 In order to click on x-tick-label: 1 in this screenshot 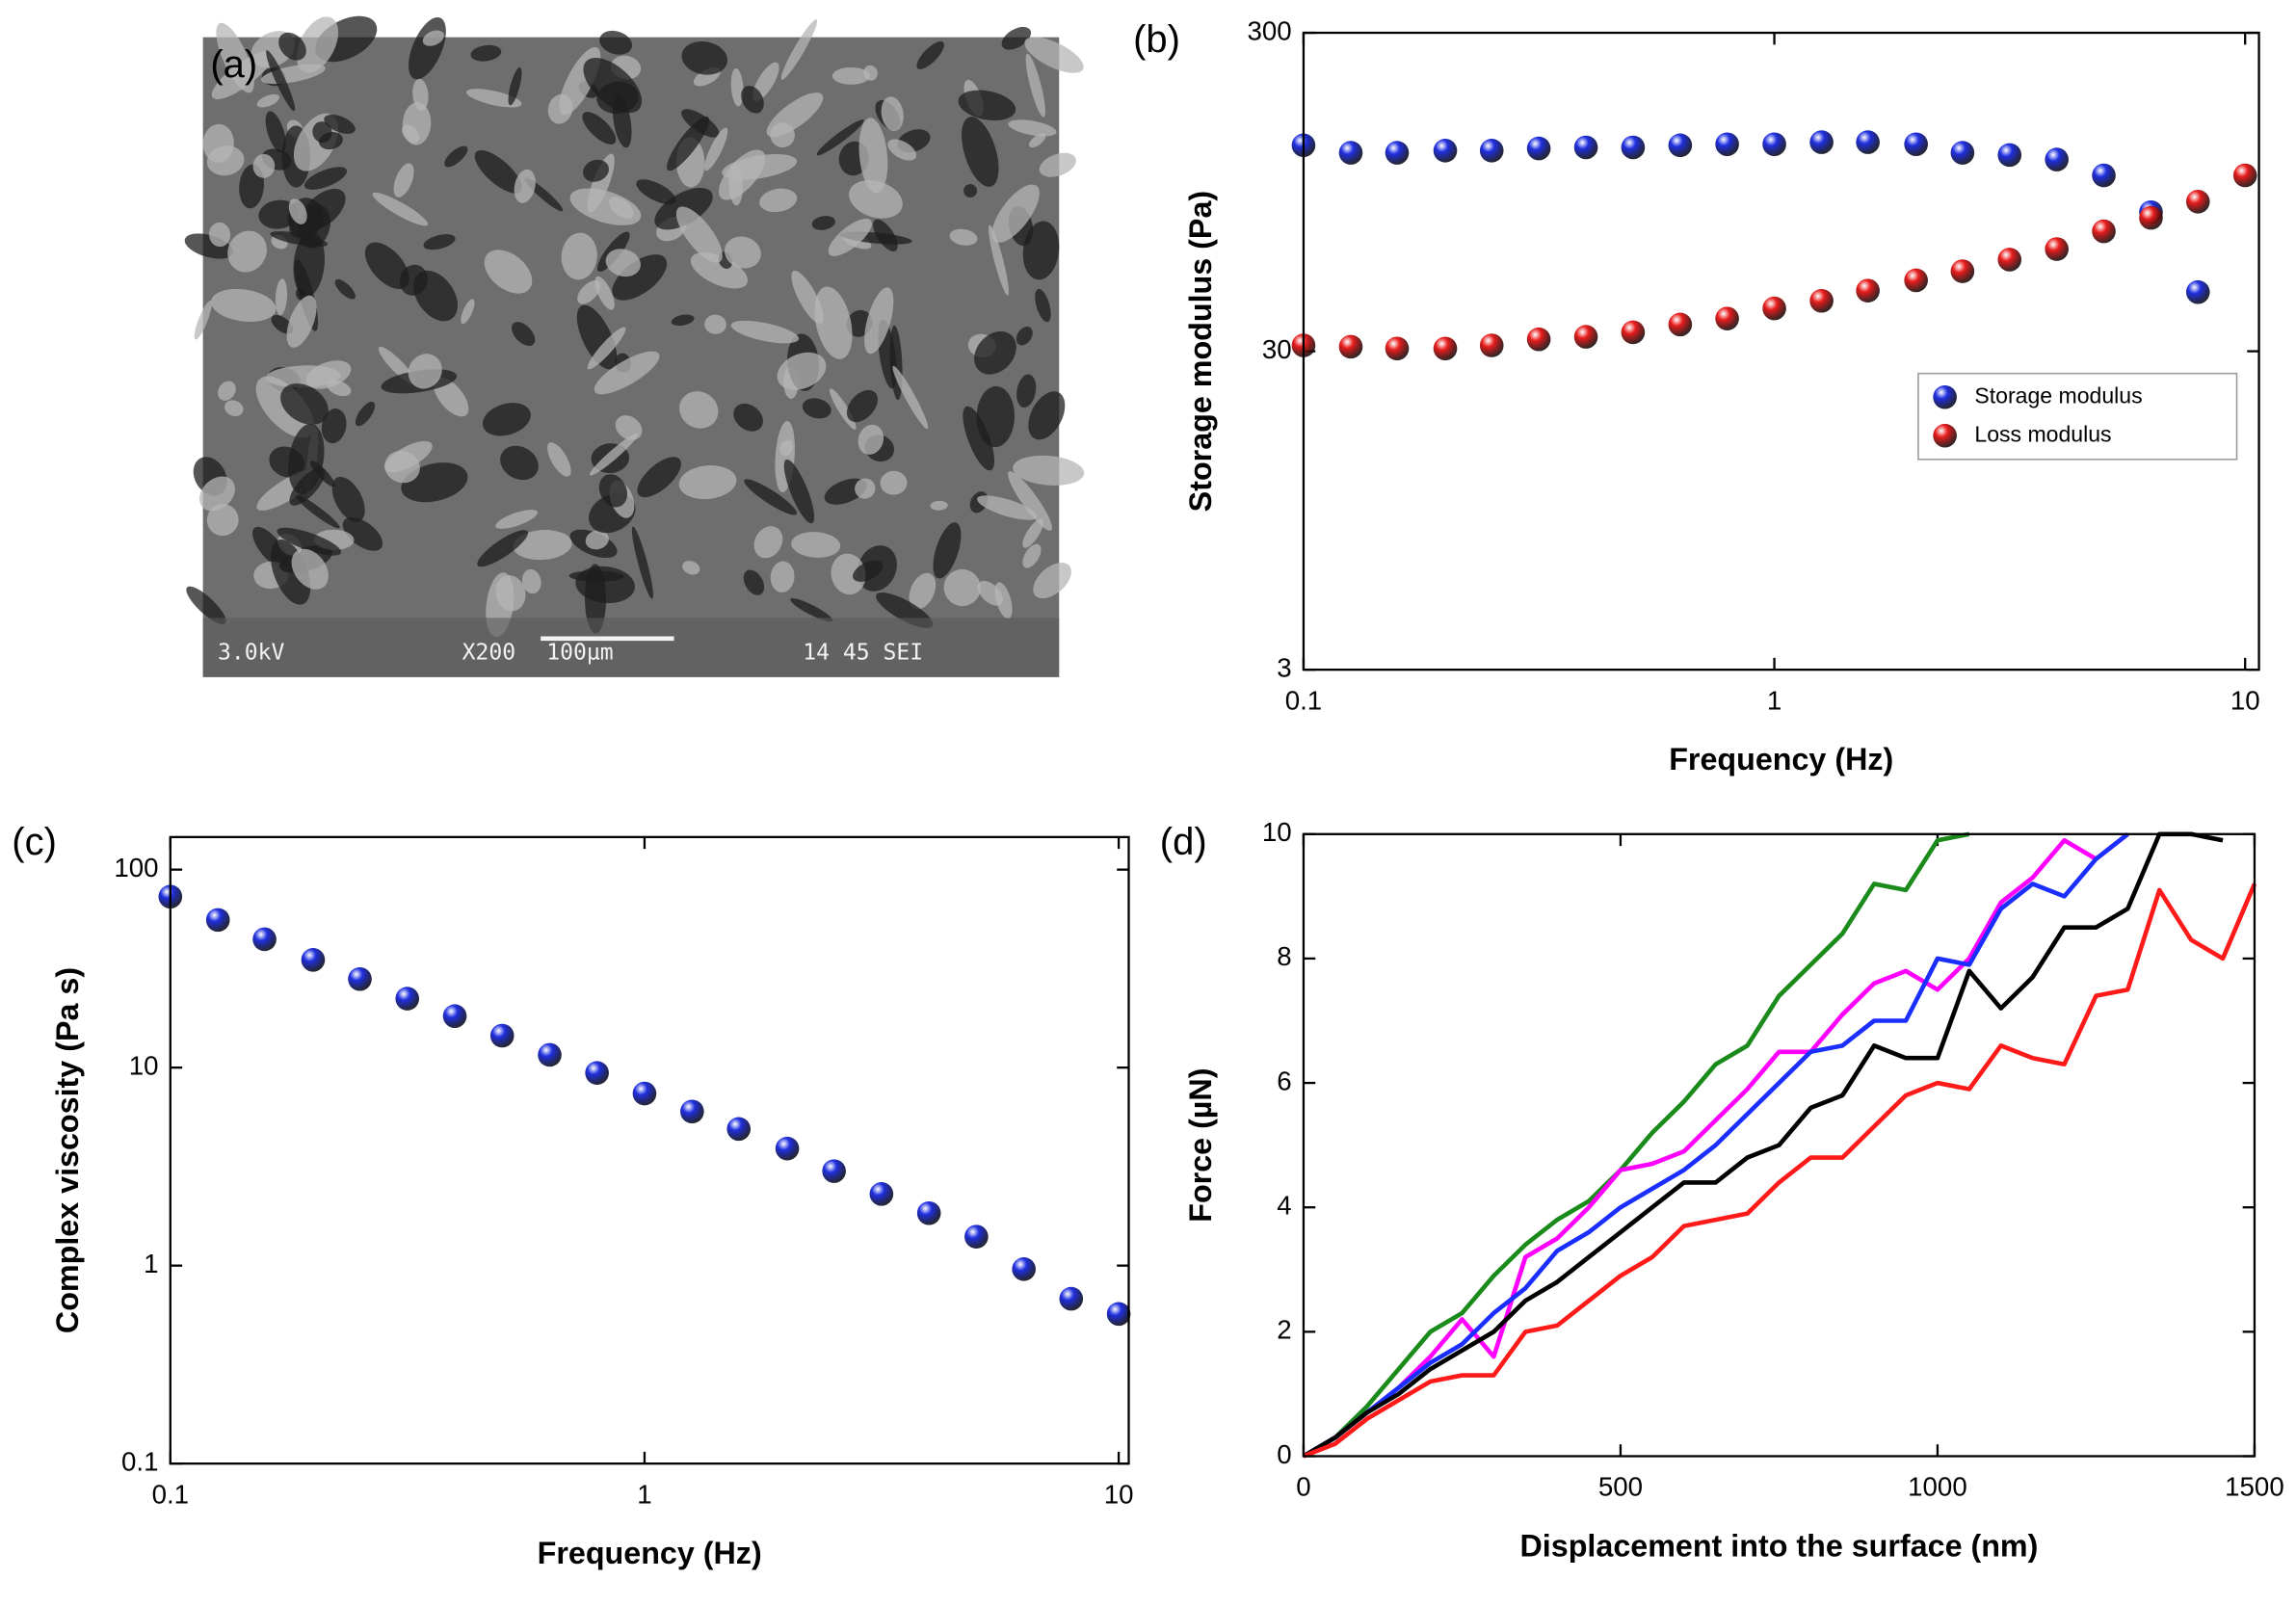, I will do `click(1774, 700)`.